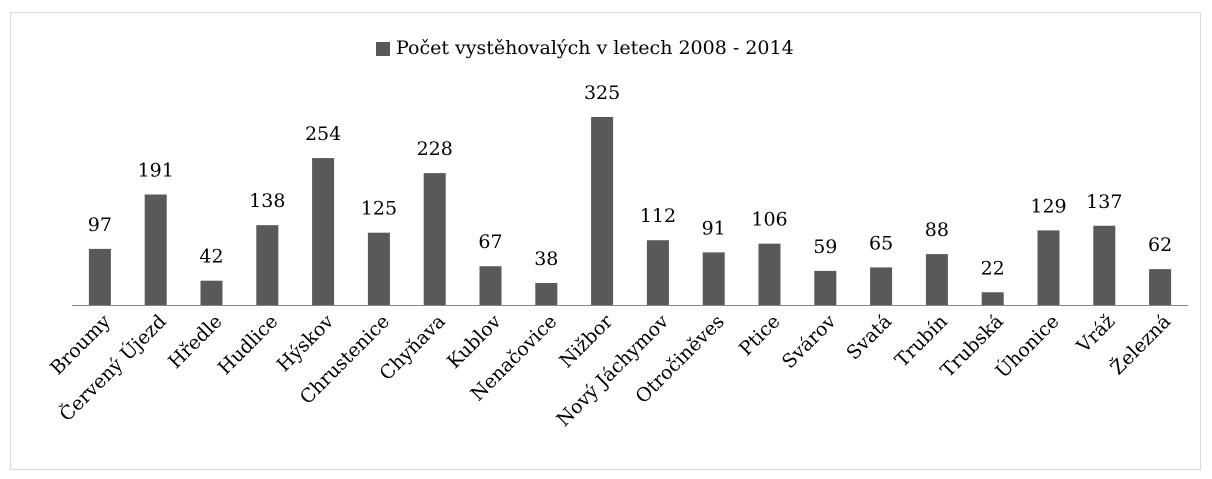  What do you see at coordinates (1160, 245) in the screenshot?
I see `value-label: 62` at bounding box center [1160, 245].